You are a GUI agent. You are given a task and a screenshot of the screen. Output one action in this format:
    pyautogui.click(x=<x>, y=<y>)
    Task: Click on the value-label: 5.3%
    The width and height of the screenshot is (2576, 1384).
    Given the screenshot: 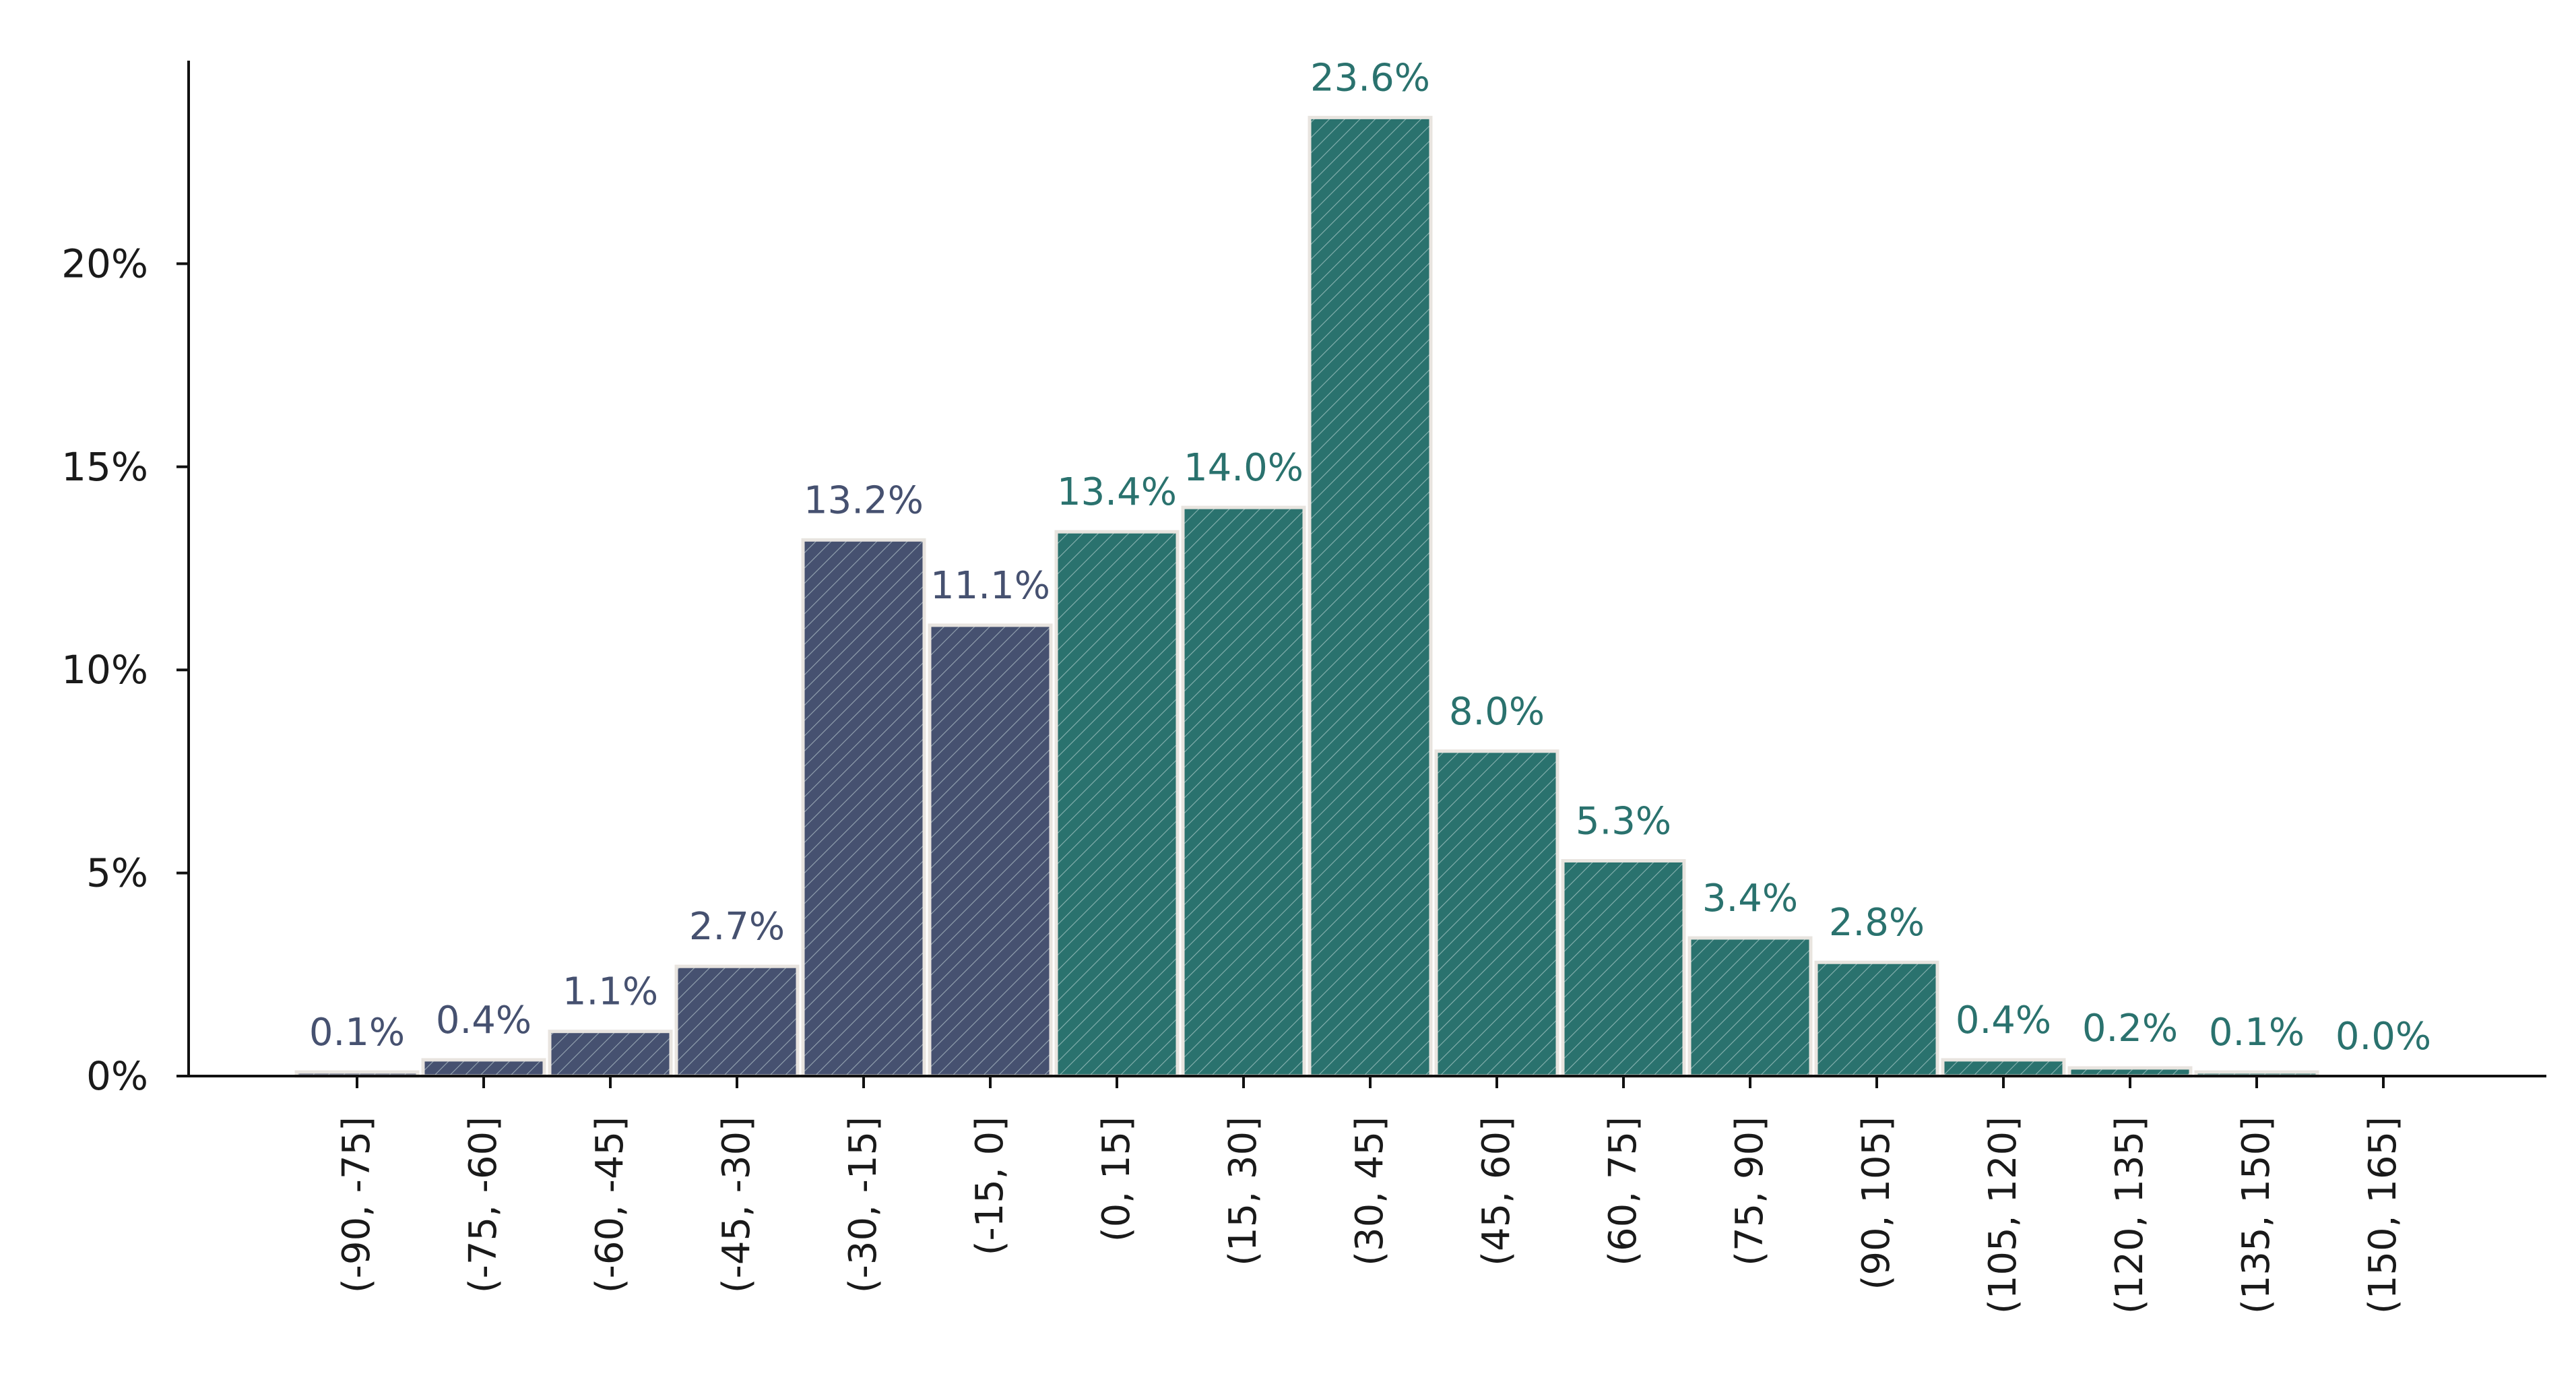 What is the action you would take?
    pyautogui.click(x=1623, y=822)
    